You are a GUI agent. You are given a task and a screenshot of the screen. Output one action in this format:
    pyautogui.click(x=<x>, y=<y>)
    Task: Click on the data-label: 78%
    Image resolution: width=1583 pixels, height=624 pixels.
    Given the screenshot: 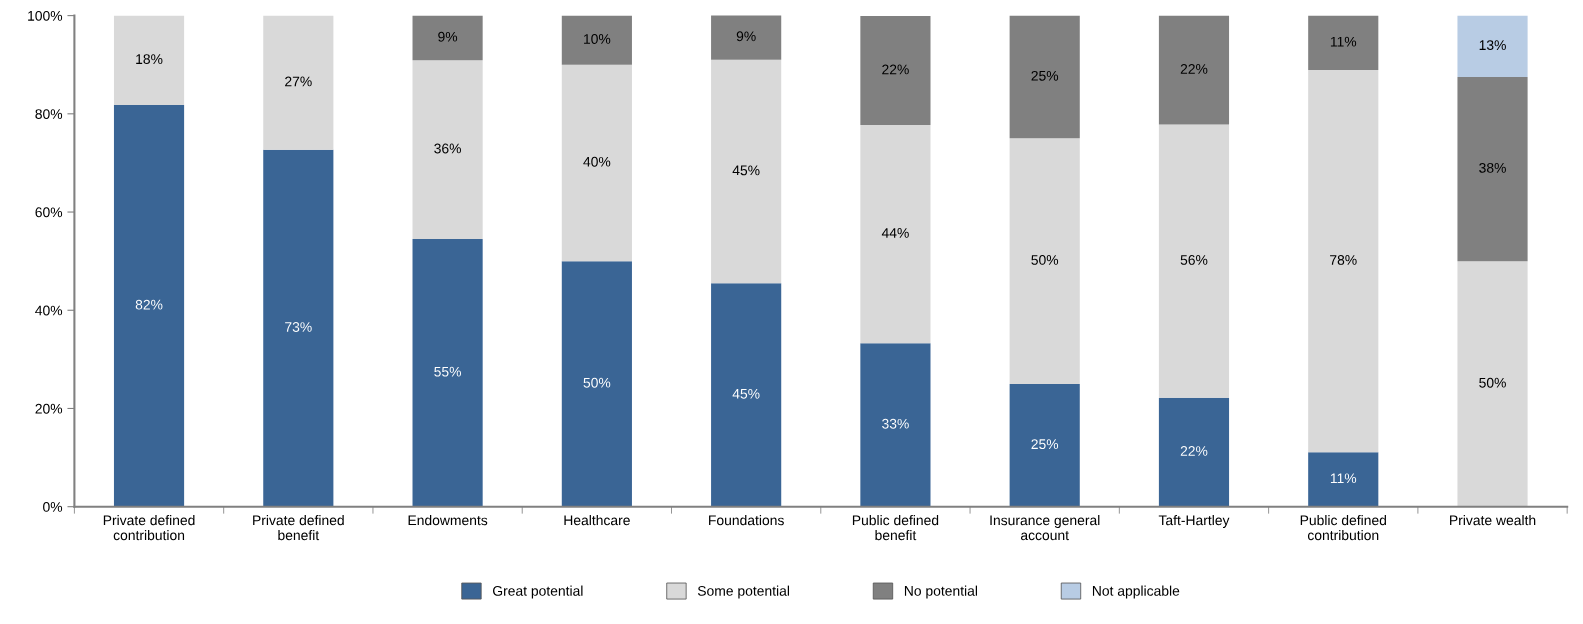 What is the action you would take?
    pyautogui.click(x=1343, y=260)
    